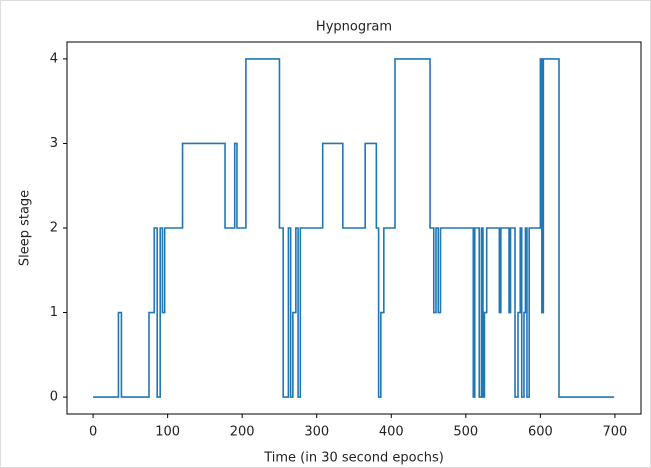 This screenshot has width=651, height=468. What do you see at coordinates (93, 432) in the screenshot?
I see `x-tick-label: 0` at bounding box center [93, 432].